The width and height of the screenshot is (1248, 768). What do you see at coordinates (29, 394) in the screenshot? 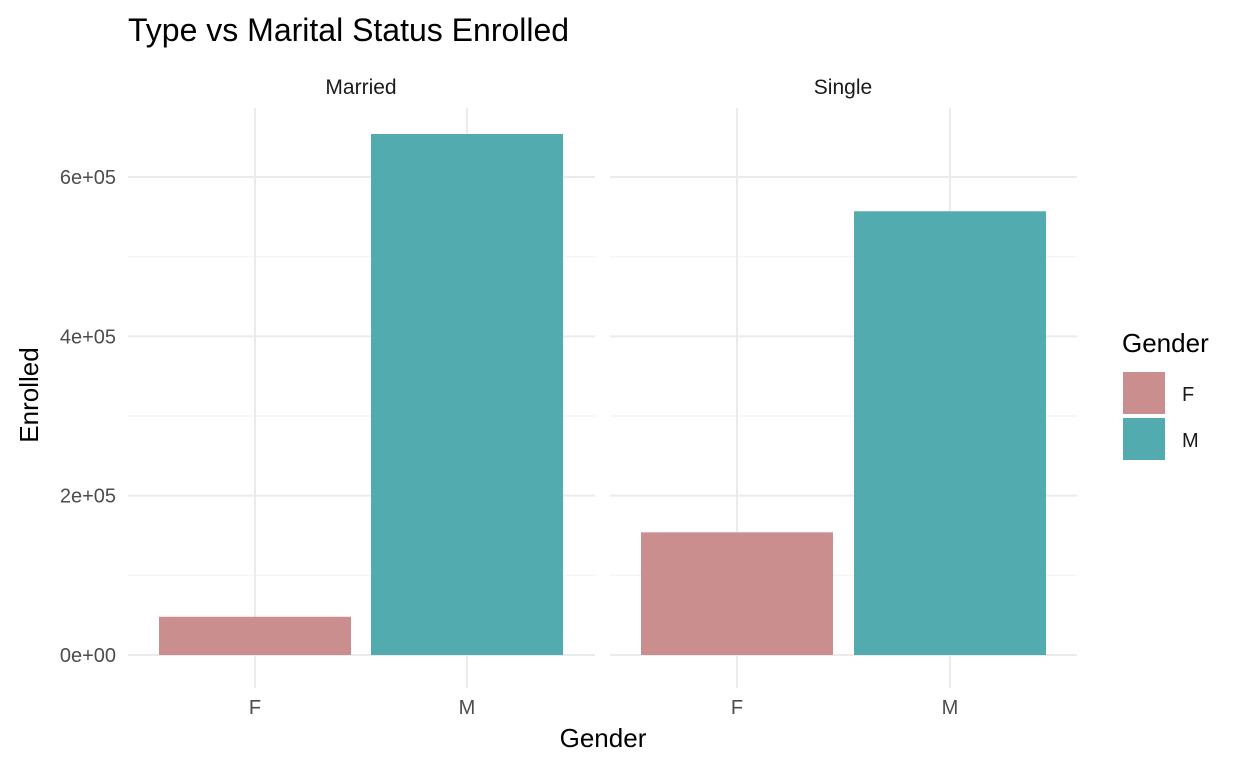
I see `y-axis-title: Enrolled` at bounding box center [29, 394].